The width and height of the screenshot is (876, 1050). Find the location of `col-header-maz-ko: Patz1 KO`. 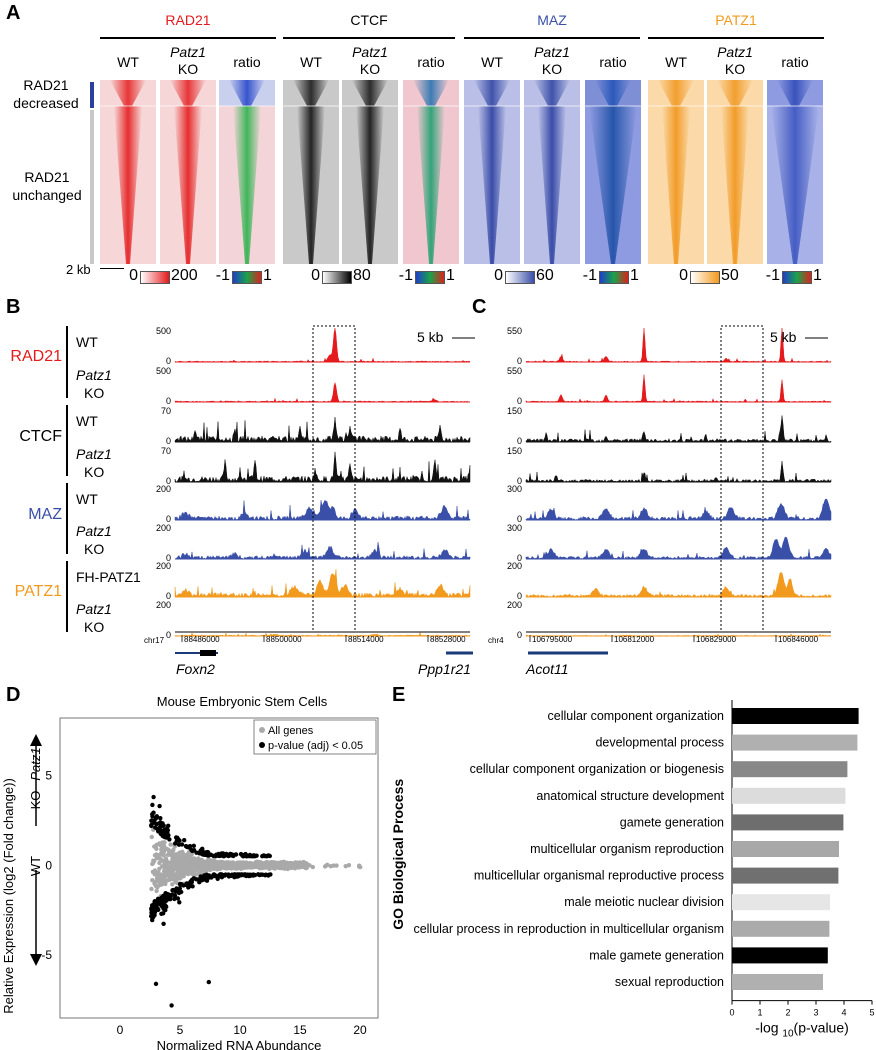

col-header-maz-ko: Patz1 KO is located at coordinates (552, 61).